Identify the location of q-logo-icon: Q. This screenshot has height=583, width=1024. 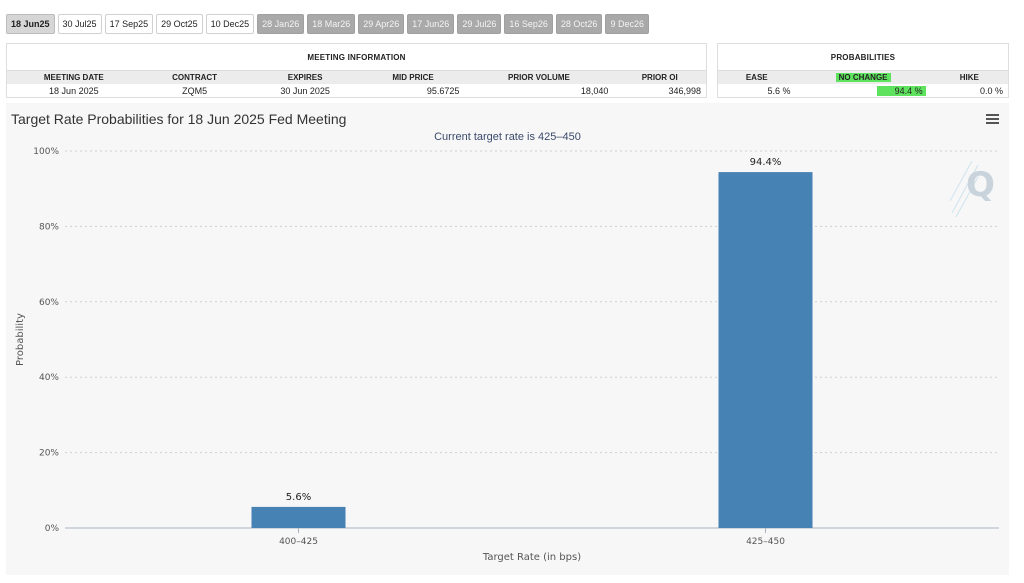
(980, 185).